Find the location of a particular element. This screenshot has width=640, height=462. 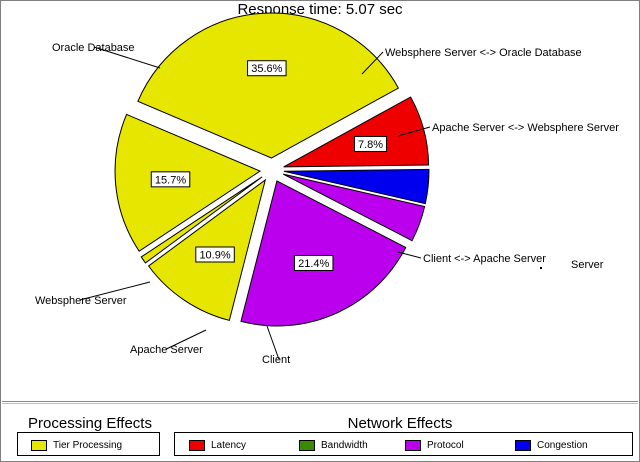

value-label-0: 35.6% is located at coordinates (266, 69).